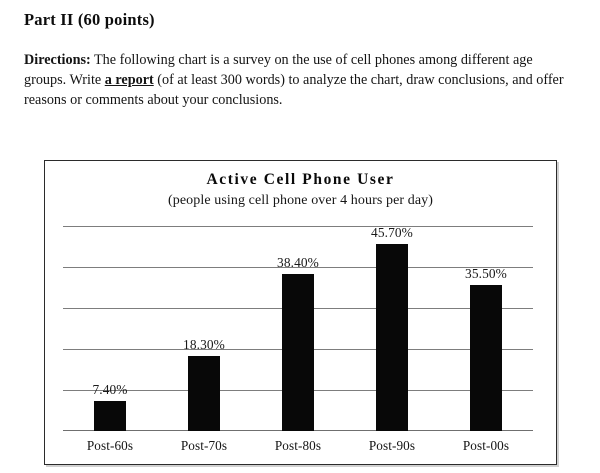 The image size is (600, 473). What do you see at coordinates (300, 179) in the screenshot?
I see `chart-title: Active Cell Phone User` at bounding box center [300, 179].